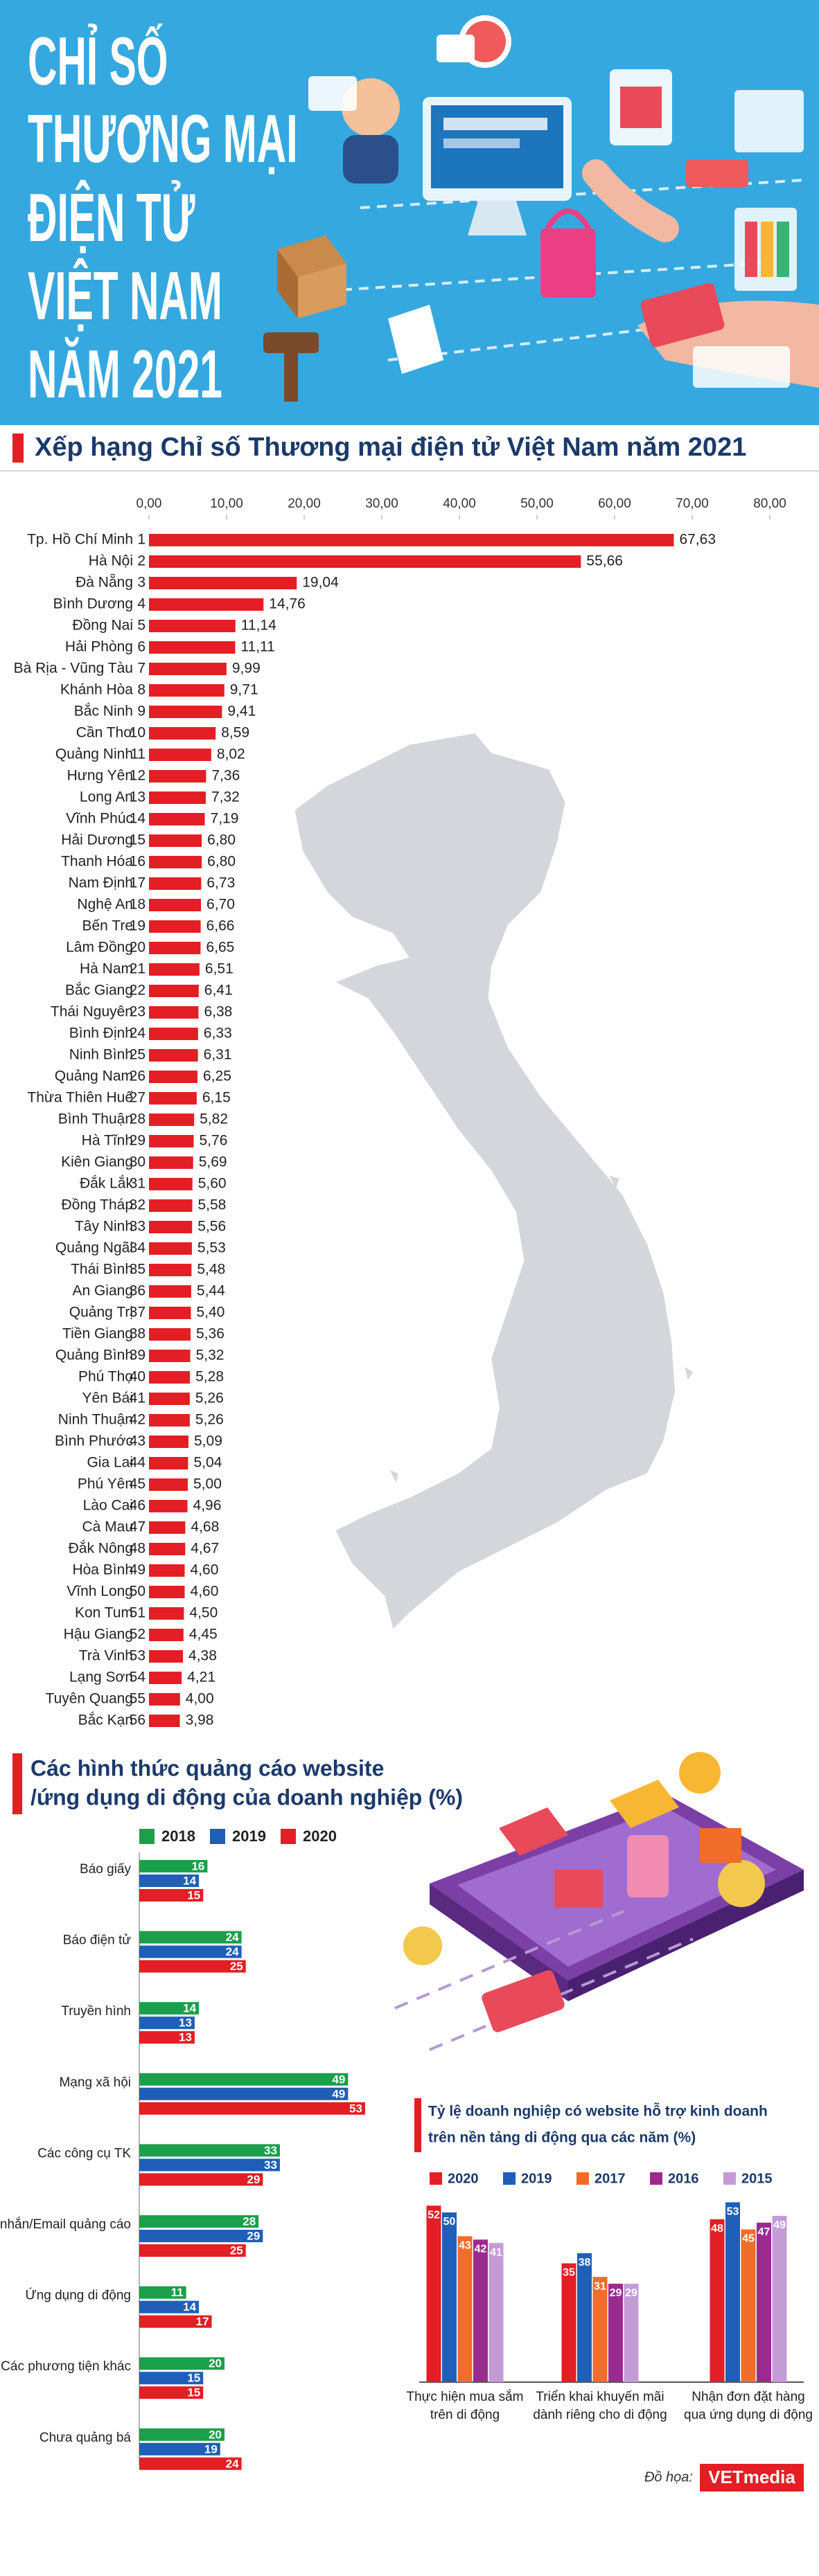 The height and width of the screenshot is (2576, 819). Describe the element at coordinates (99, 991) in the screenshot. I see `category-label: Bắc Giang` at that location.